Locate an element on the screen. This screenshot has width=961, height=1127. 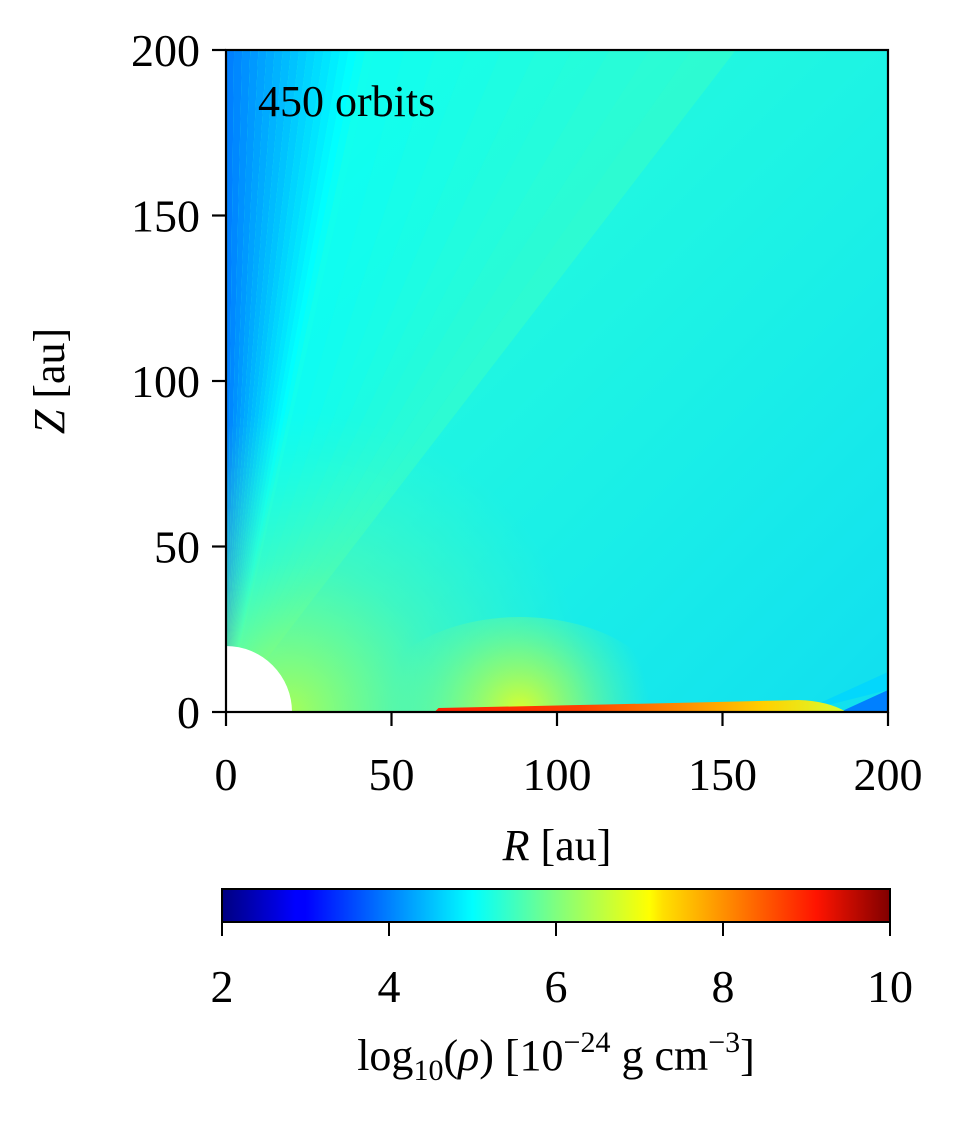
colorbar-tick-label: 2 is located at coordinates (222, 986).